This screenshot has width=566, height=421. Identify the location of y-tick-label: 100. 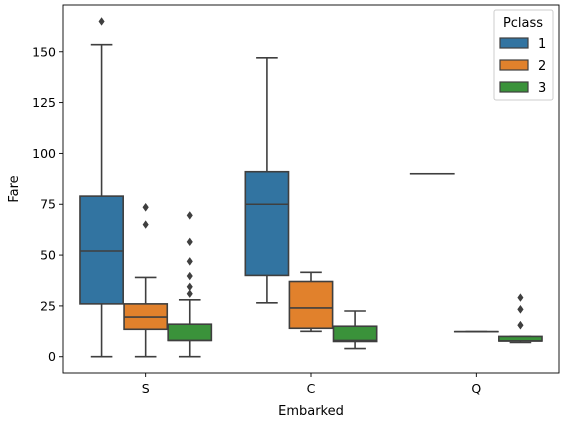
(44, 153).